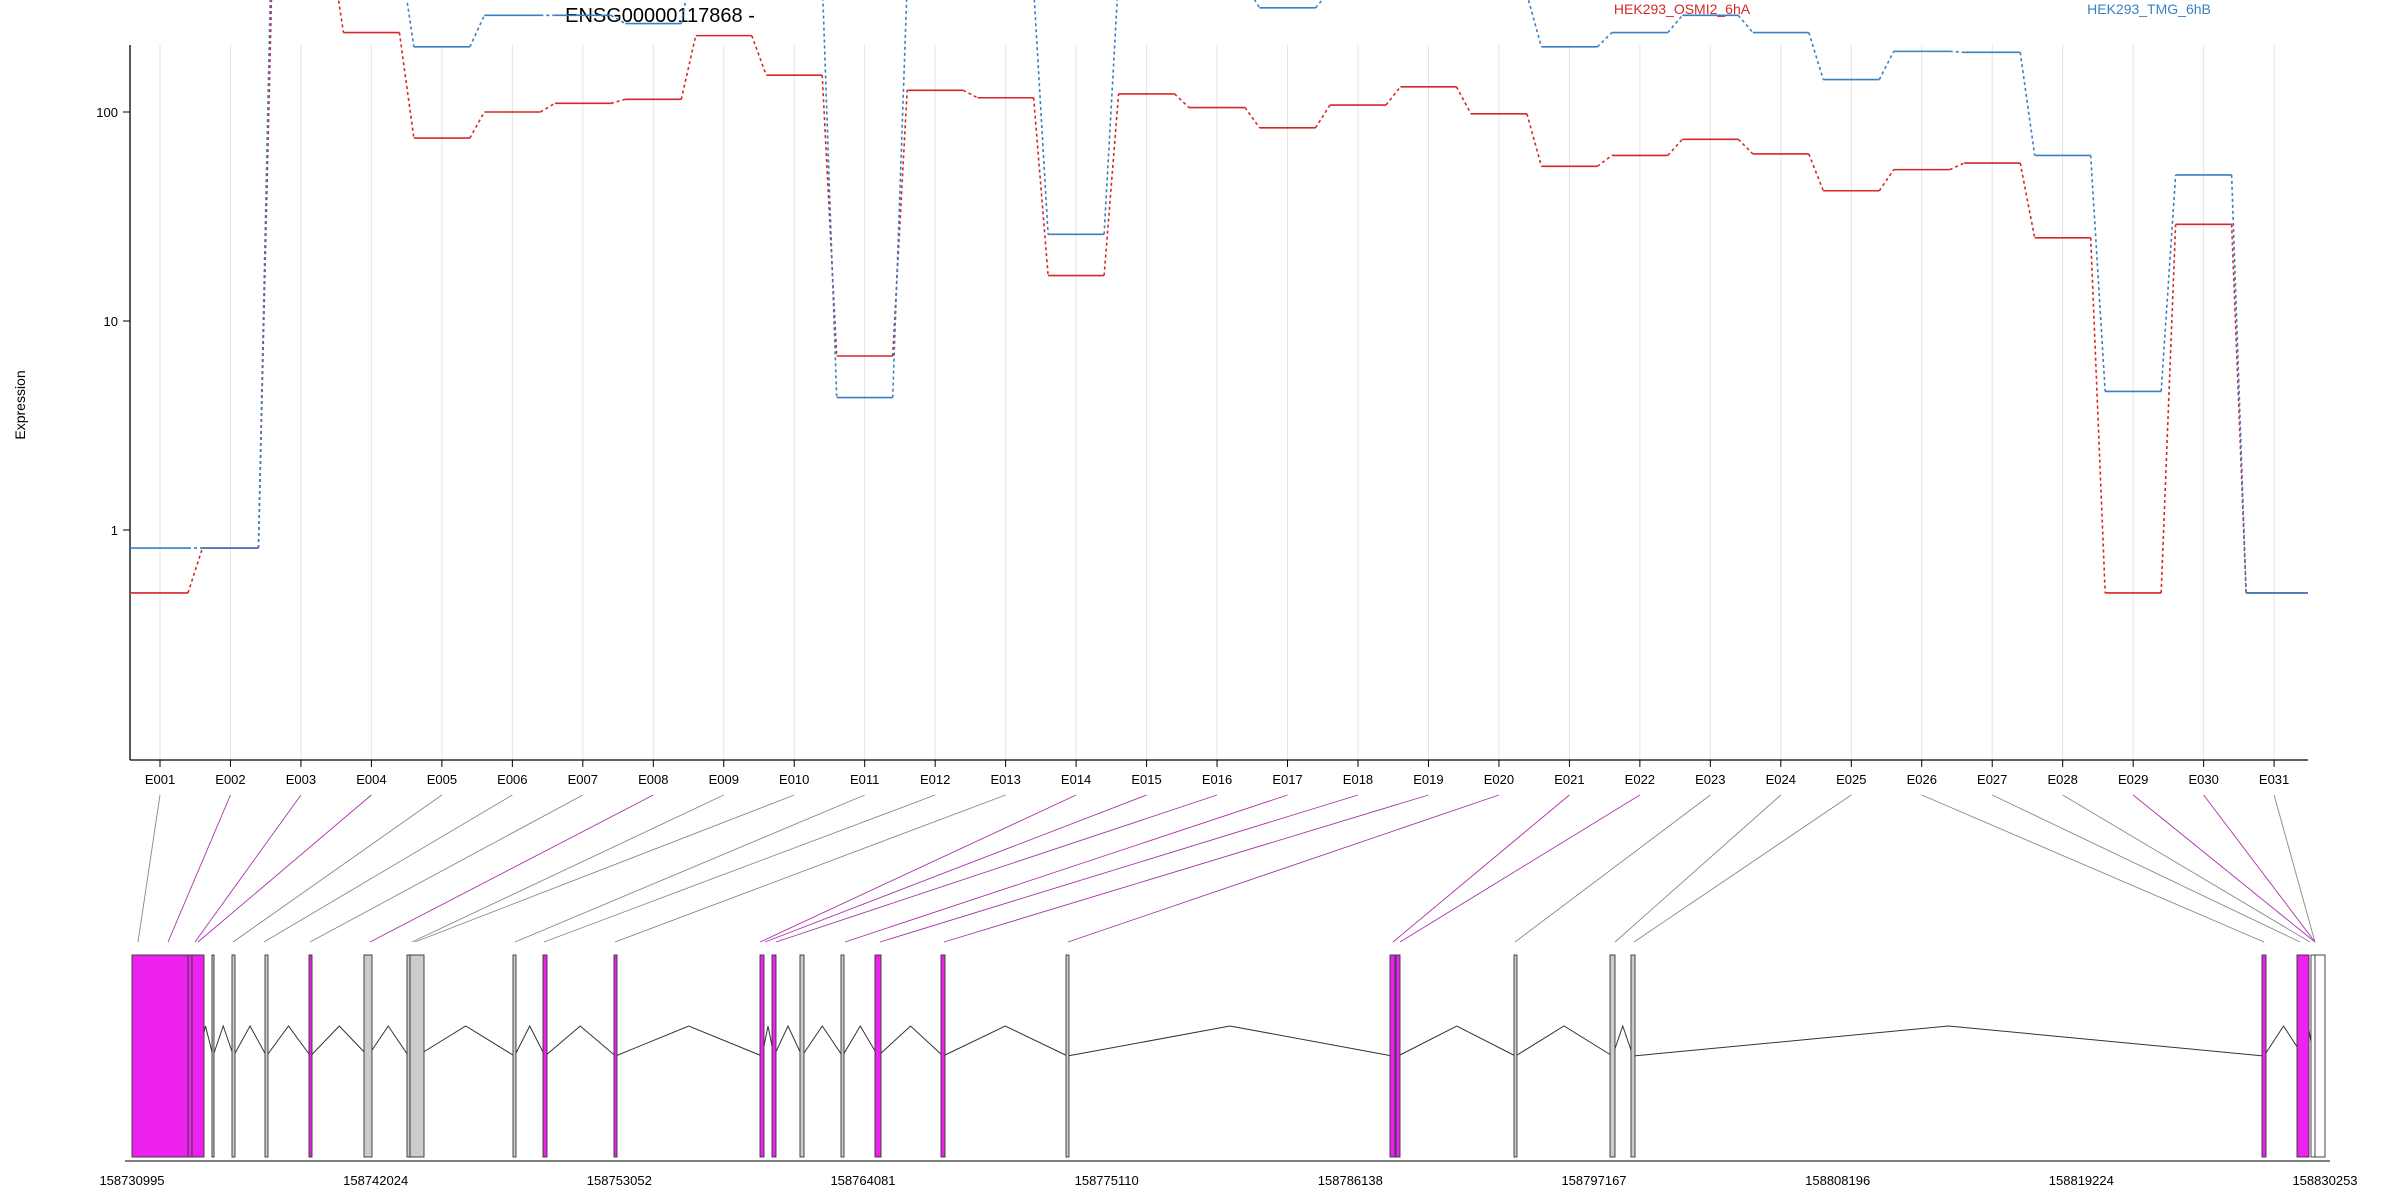  Describe the element at coordinates (199, 868) in the screenshot. I see `connector-E002` at that location.